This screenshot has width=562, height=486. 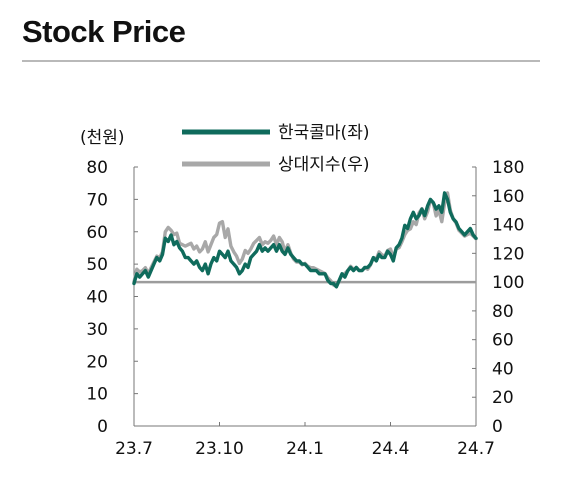 I want to click on x-axis: 23.7 23.10 24.1 24.4 24.7, so click(x=305, y=440).